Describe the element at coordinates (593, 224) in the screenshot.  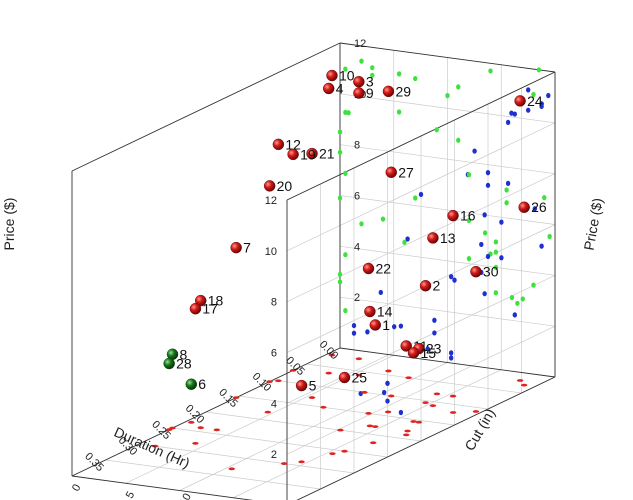
I see `z-axis-label-right: Price ($)` at that location.